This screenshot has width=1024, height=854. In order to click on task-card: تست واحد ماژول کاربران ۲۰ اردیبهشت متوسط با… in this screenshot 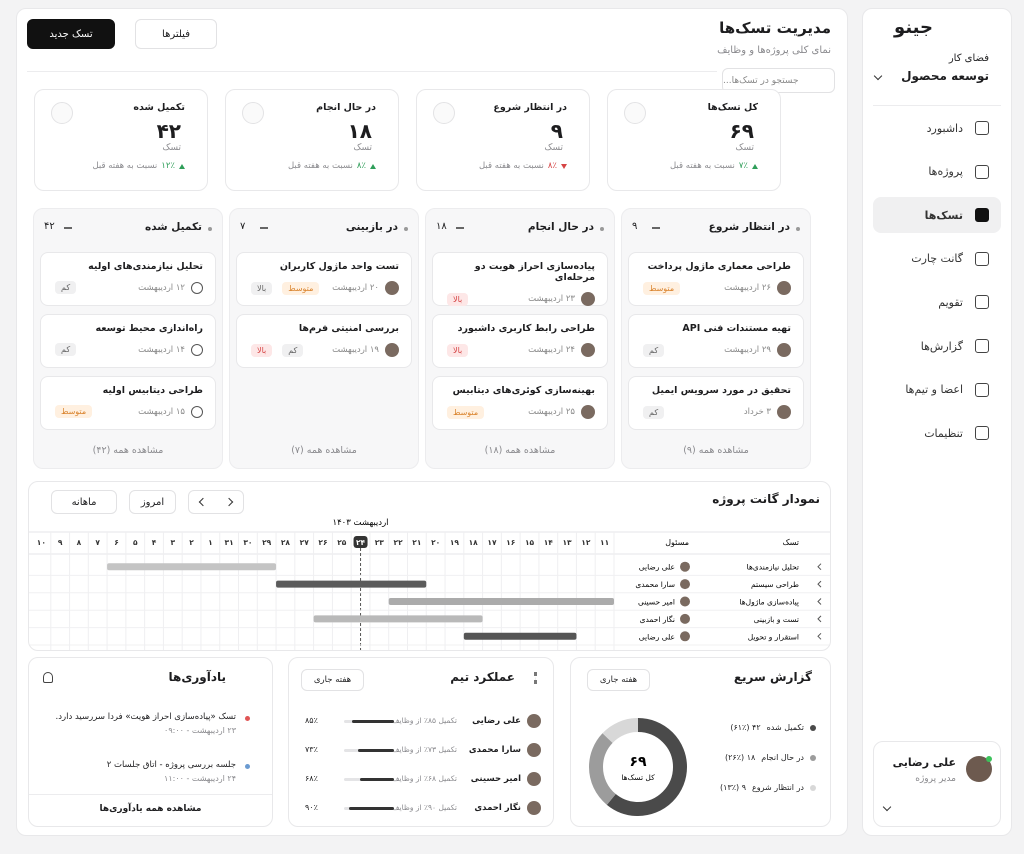, I will do `click(324, 279)`.